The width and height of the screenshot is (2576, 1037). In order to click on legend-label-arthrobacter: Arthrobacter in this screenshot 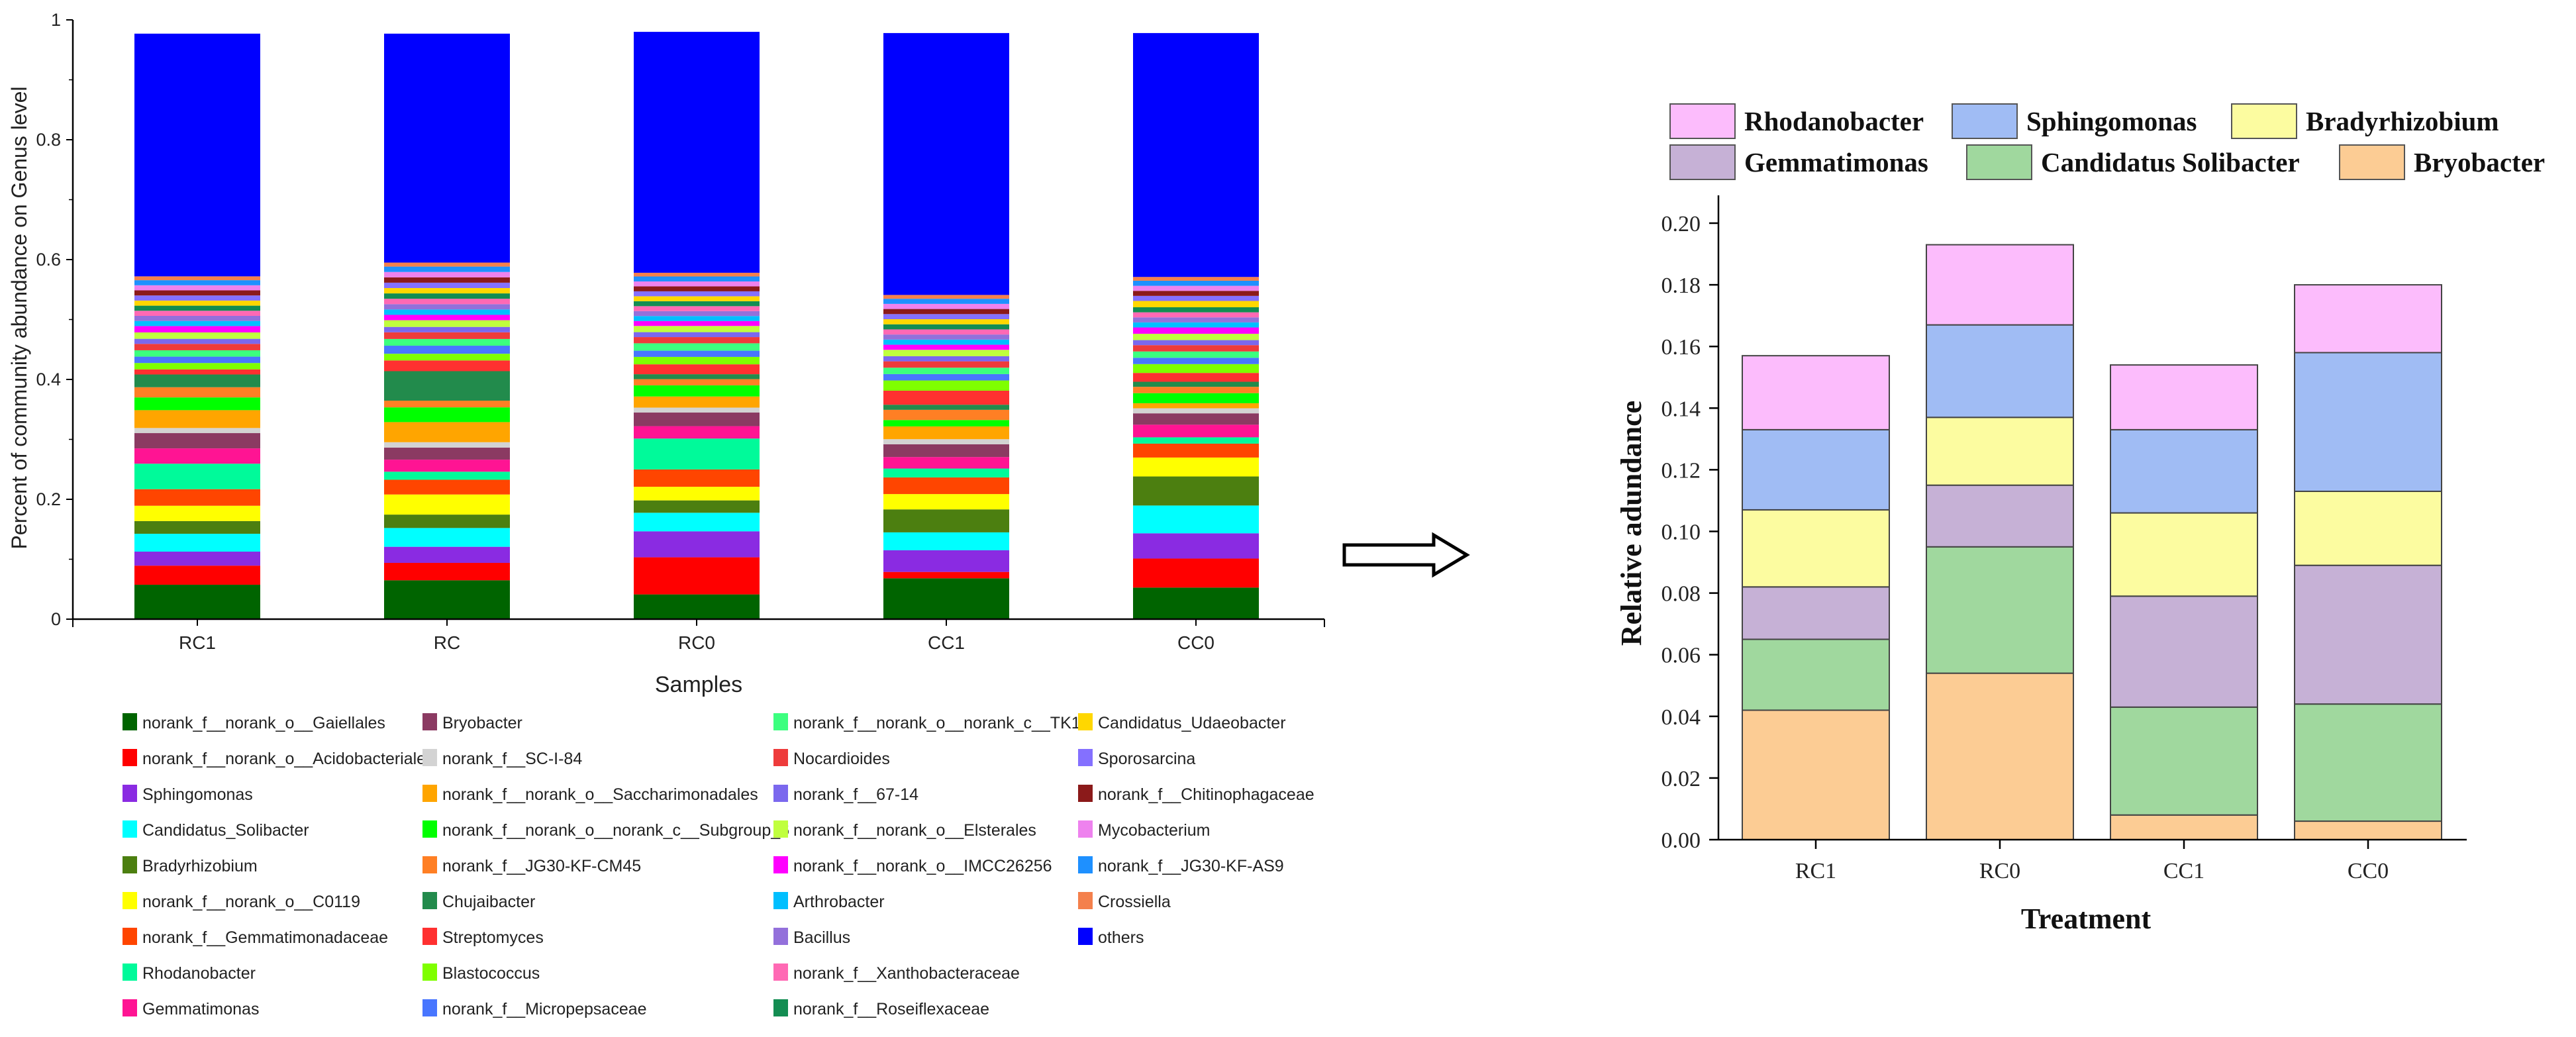, I will do `click(839, 902)`.